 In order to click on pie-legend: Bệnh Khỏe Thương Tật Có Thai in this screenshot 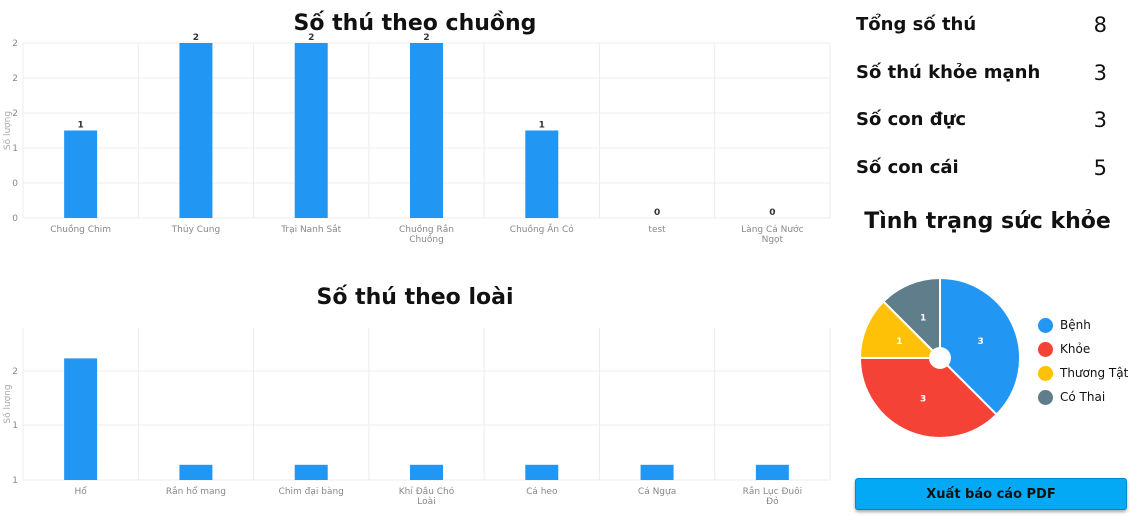, I will do `click(1083, 361)`.